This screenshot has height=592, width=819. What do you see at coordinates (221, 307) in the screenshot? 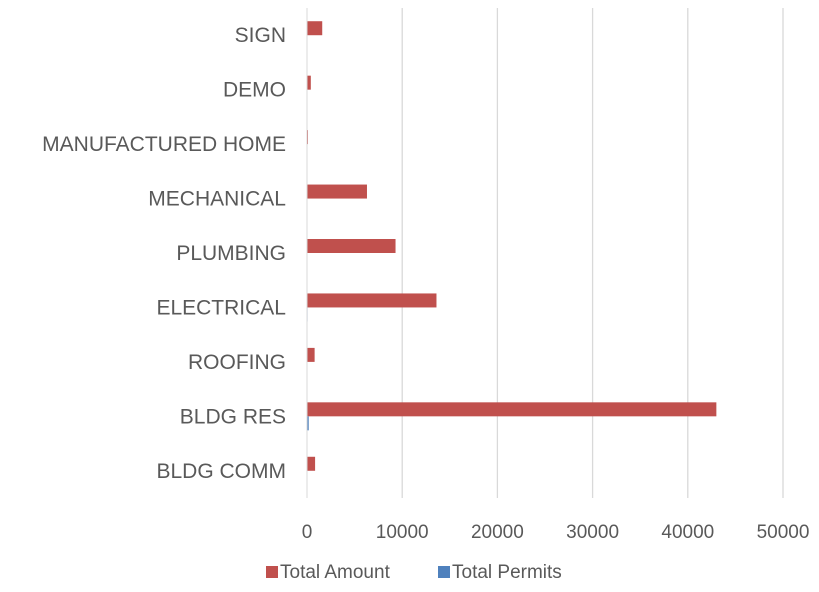
I see `category-label: ELECTRICAL` at bounding box center [221, 307].